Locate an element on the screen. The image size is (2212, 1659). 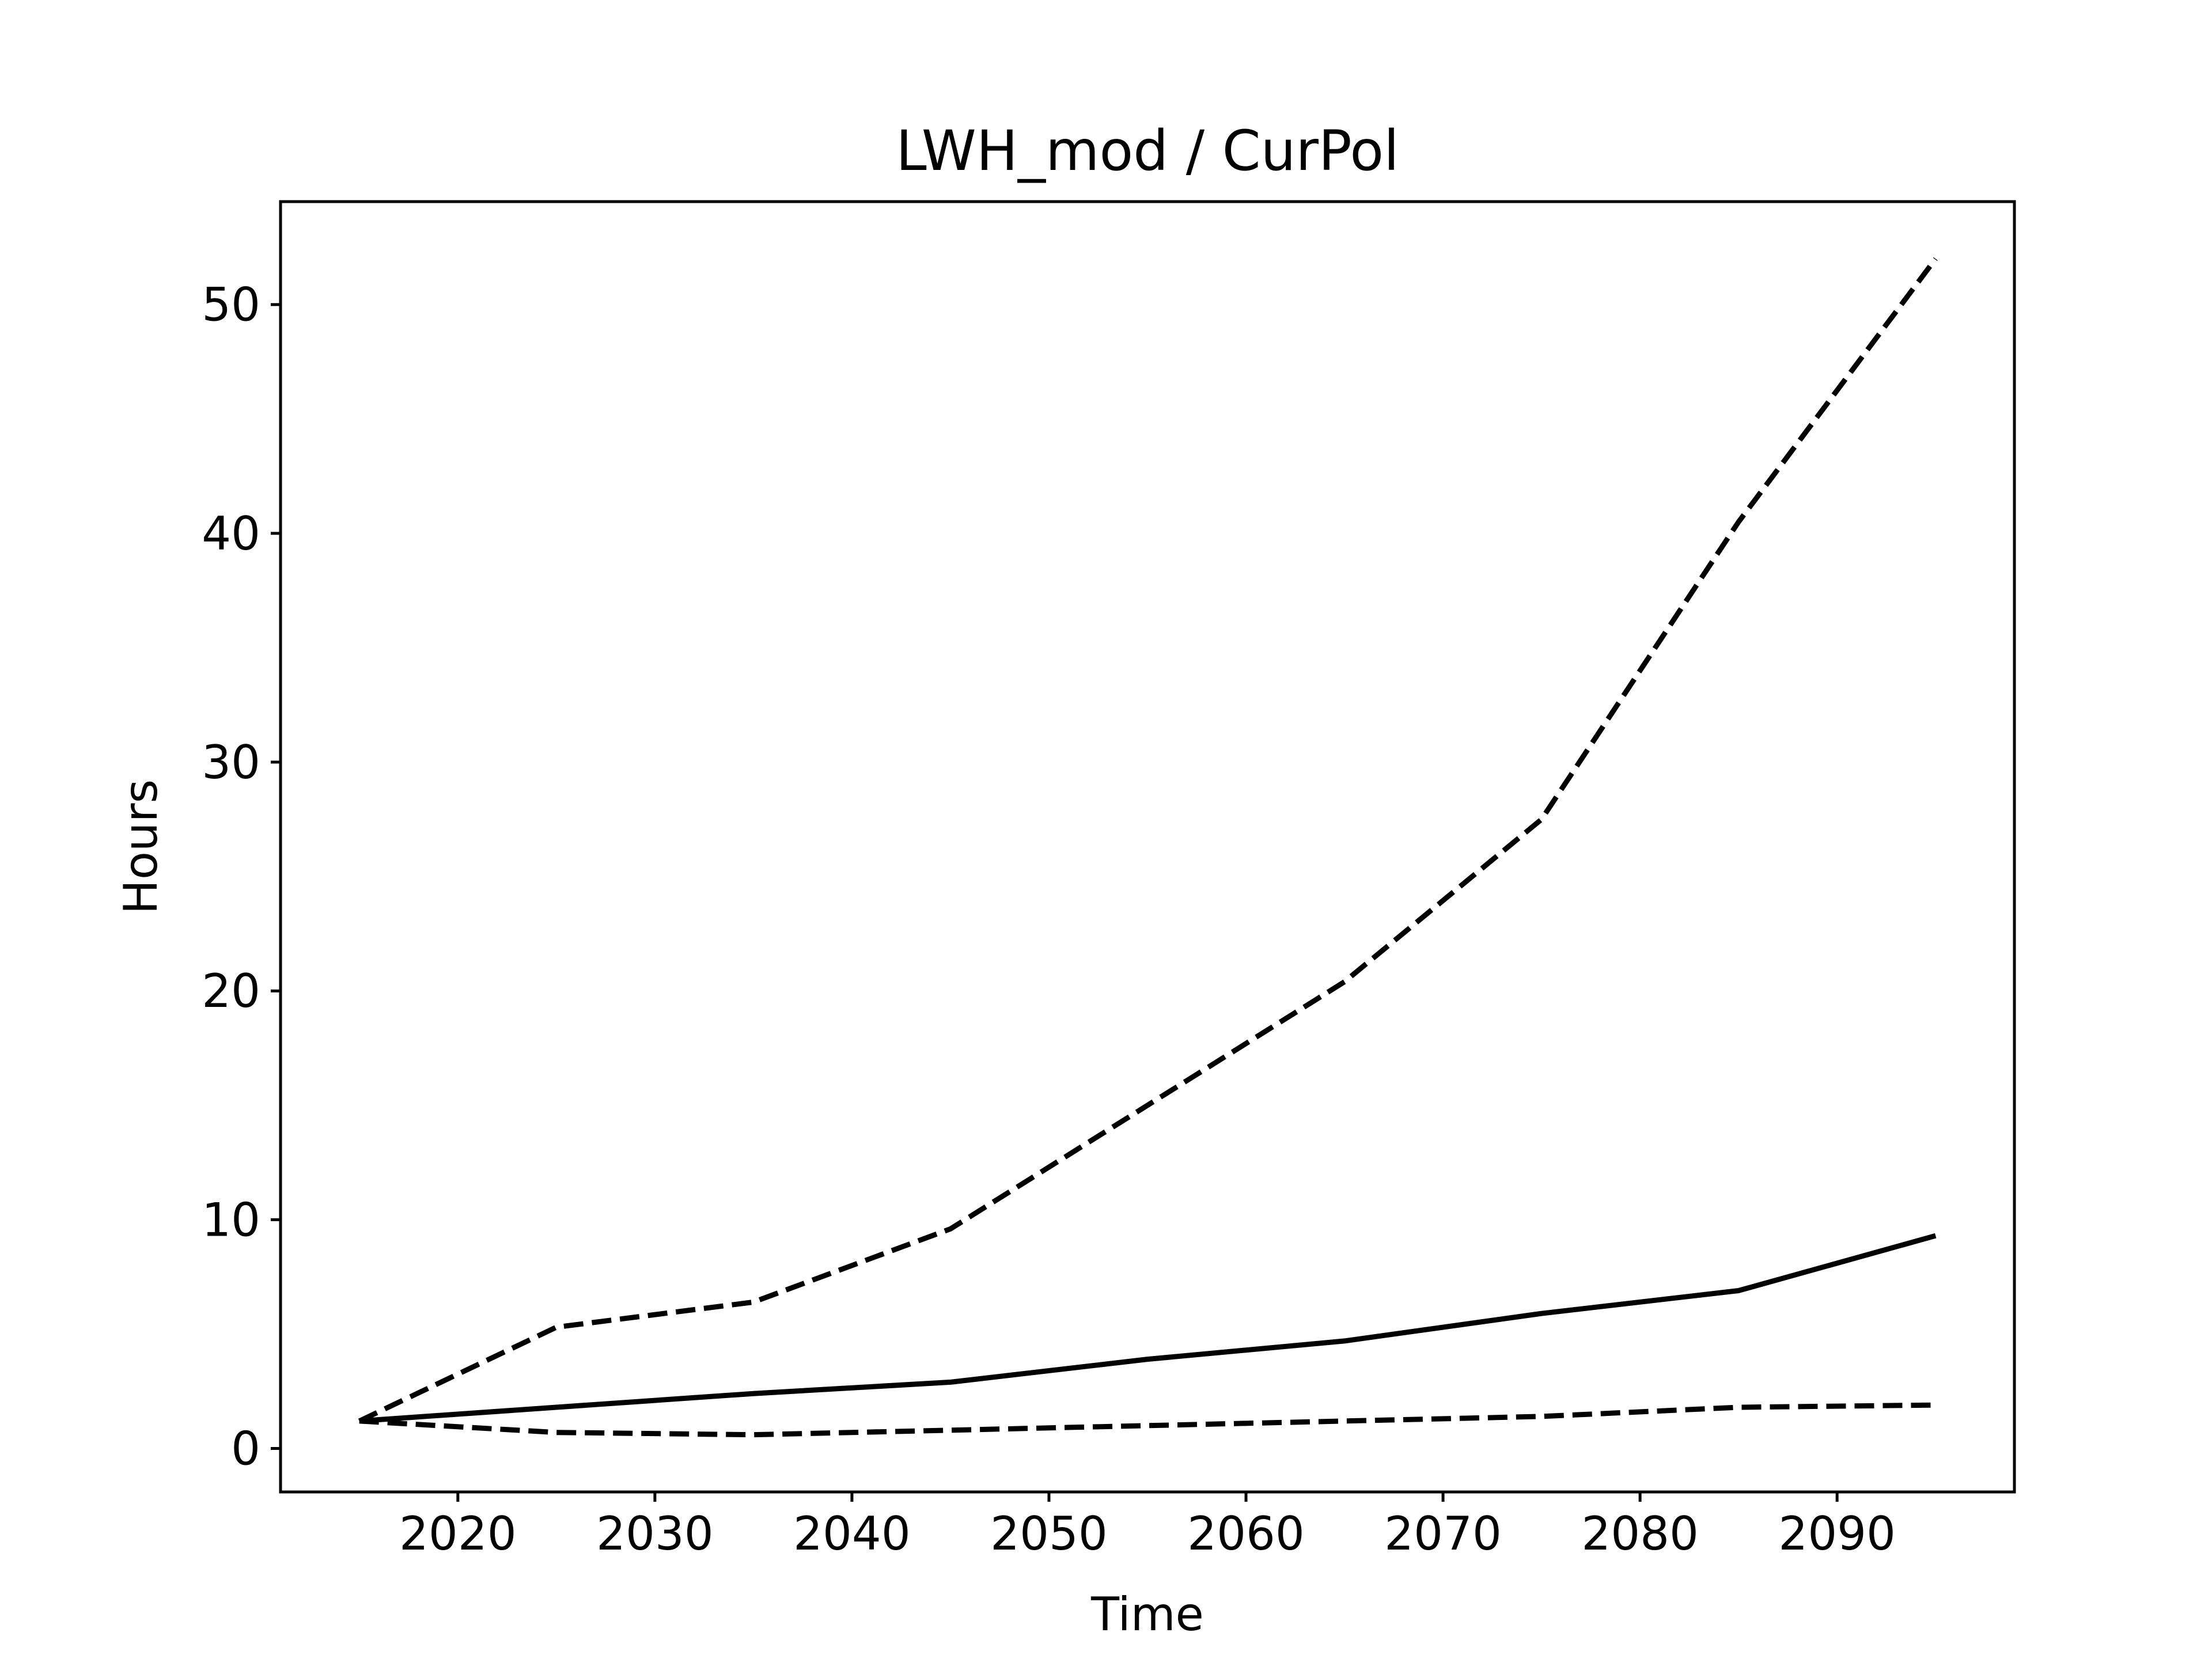
y-tick-label: 0 is located at coordinates (245, 1449).